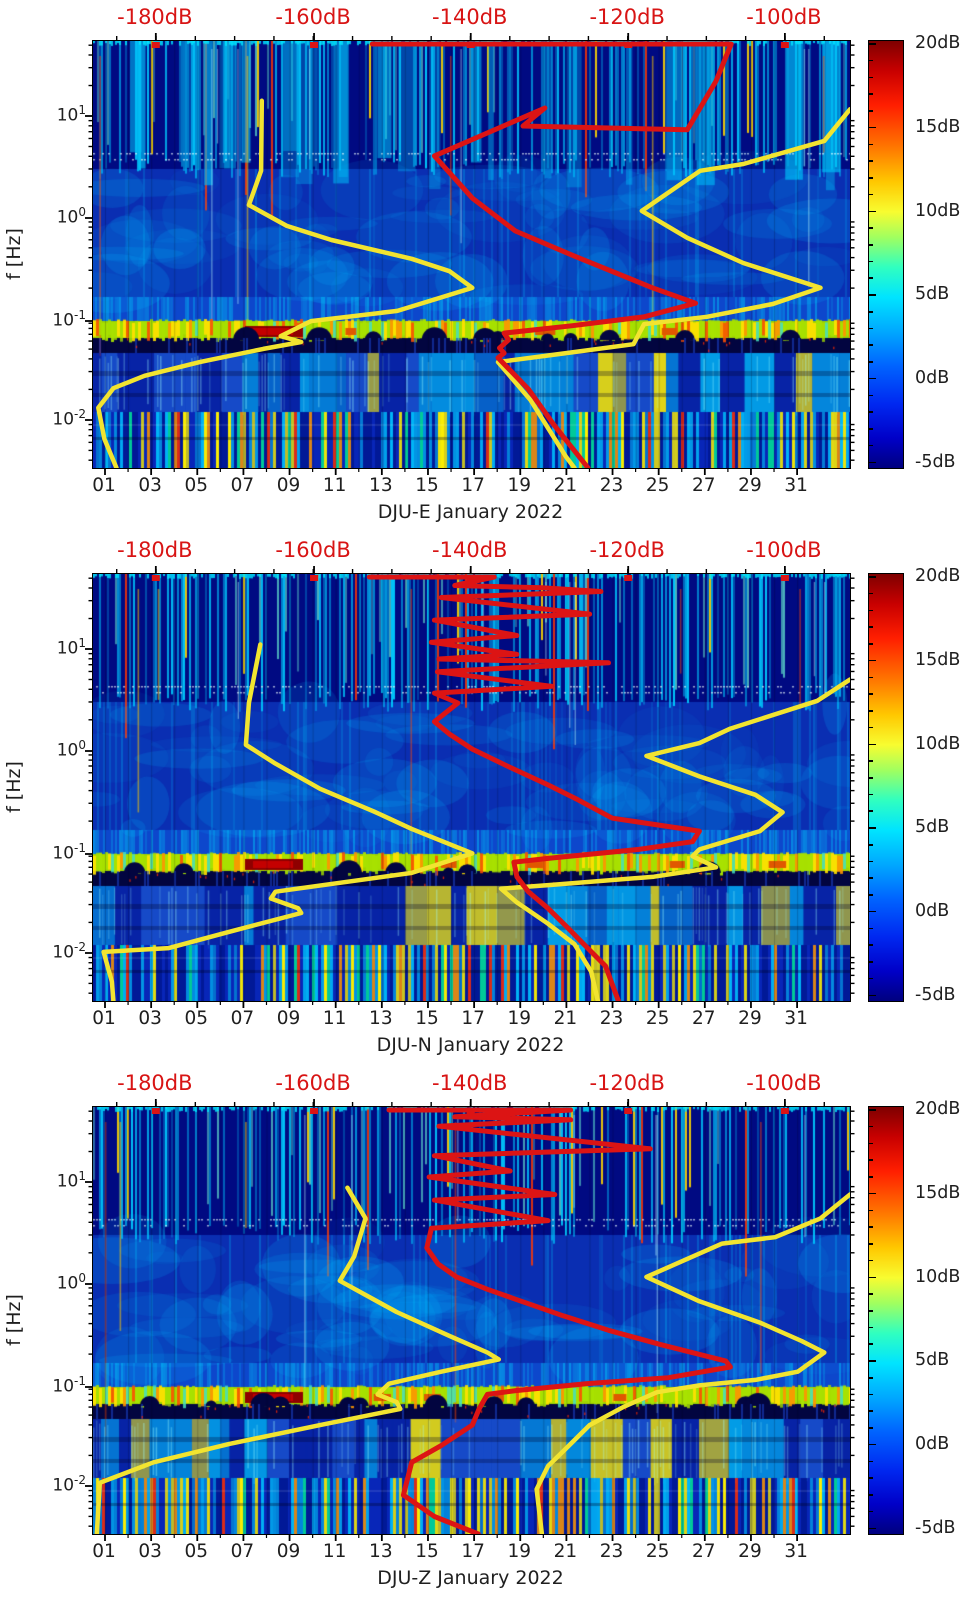 The height and width of the screenshot is (1599, 962). Describe the element at coordinates (784, 1083) in the screenshot. I see `top-axis-label: -100dB` at that location.